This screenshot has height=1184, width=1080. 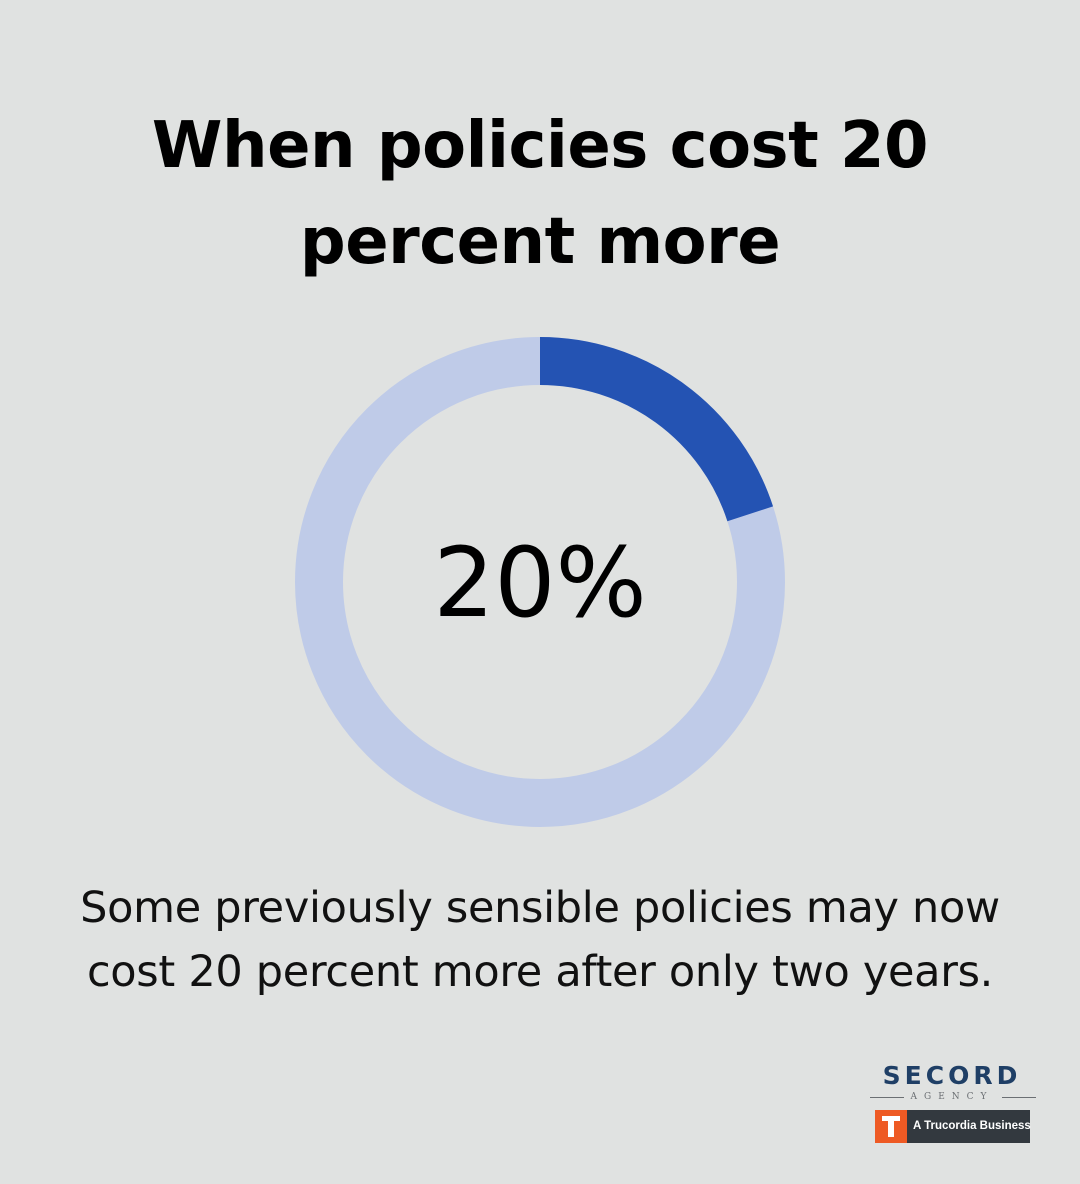 I want to click on agency-logo: SECORD AGENCY A Trucordia Business, so click(x=952, y=1105).